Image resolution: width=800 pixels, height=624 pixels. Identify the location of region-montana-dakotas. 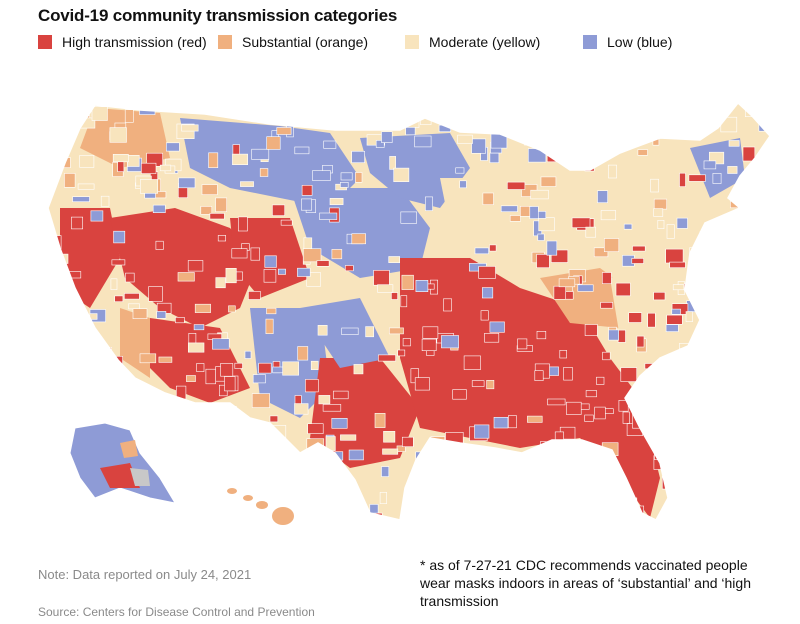
(270, 163).